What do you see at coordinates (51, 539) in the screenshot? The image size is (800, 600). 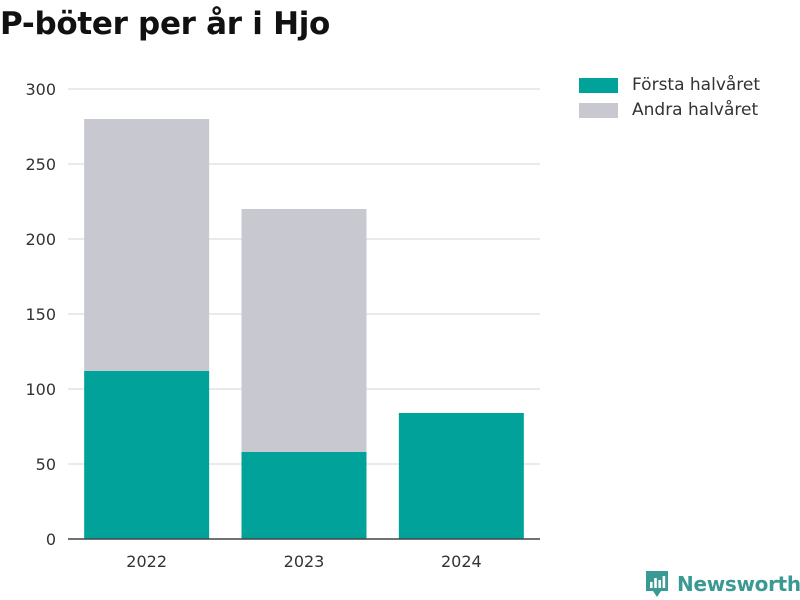 I see `y-tick-label: 0` at bounding box center [51, 539].